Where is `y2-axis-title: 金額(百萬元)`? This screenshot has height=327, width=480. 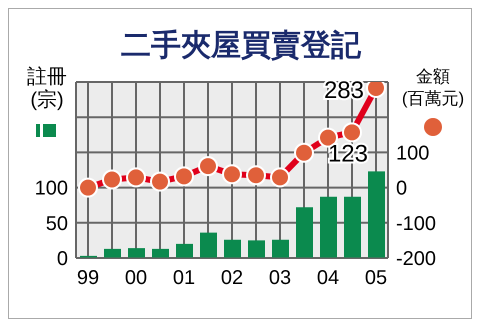 y2-axis-title: 金額(百萬元) is located at coordinates (433, 88).